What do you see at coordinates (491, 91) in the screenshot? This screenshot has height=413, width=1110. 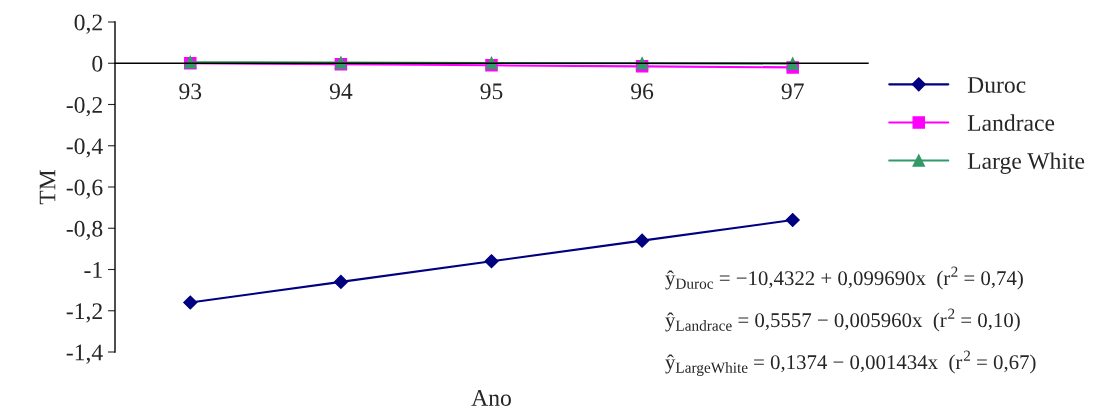 I see `x-tick-label: 95` at bounding box center [491, 91].